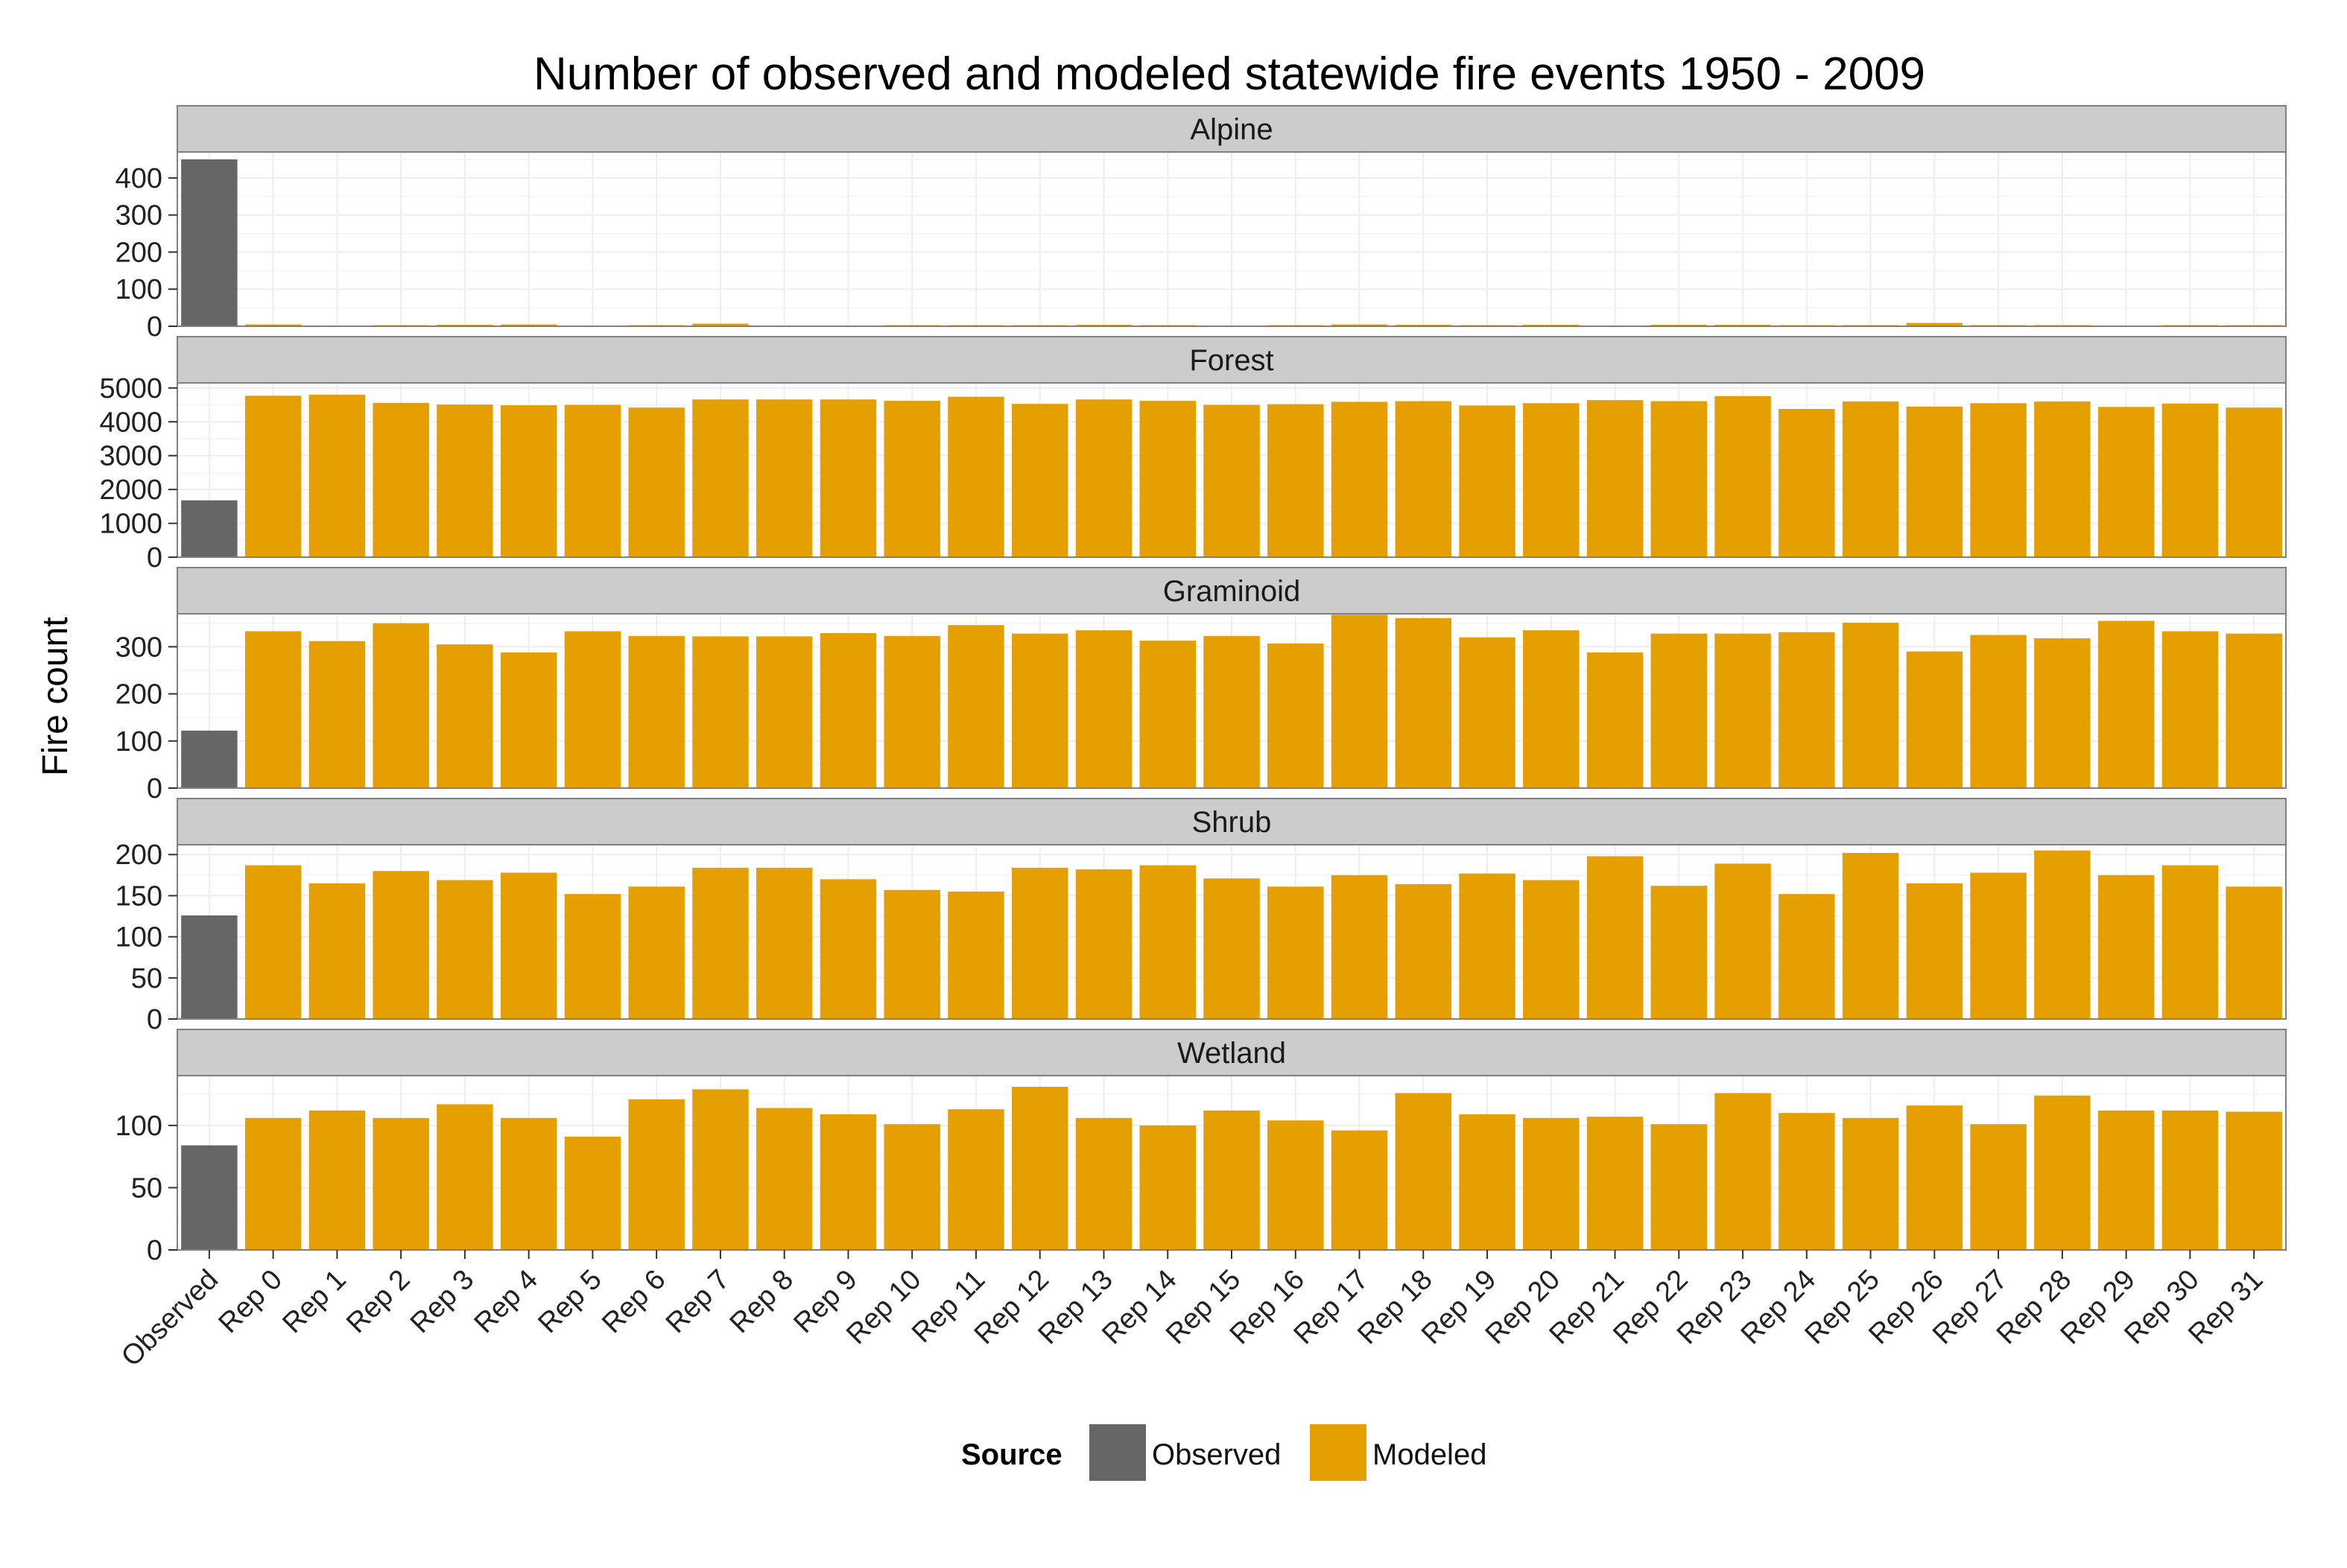 Image resolution: width=2347 pixels, height=1568 pixels. I want to click on bar-shrub-observed, so click(209, 967).